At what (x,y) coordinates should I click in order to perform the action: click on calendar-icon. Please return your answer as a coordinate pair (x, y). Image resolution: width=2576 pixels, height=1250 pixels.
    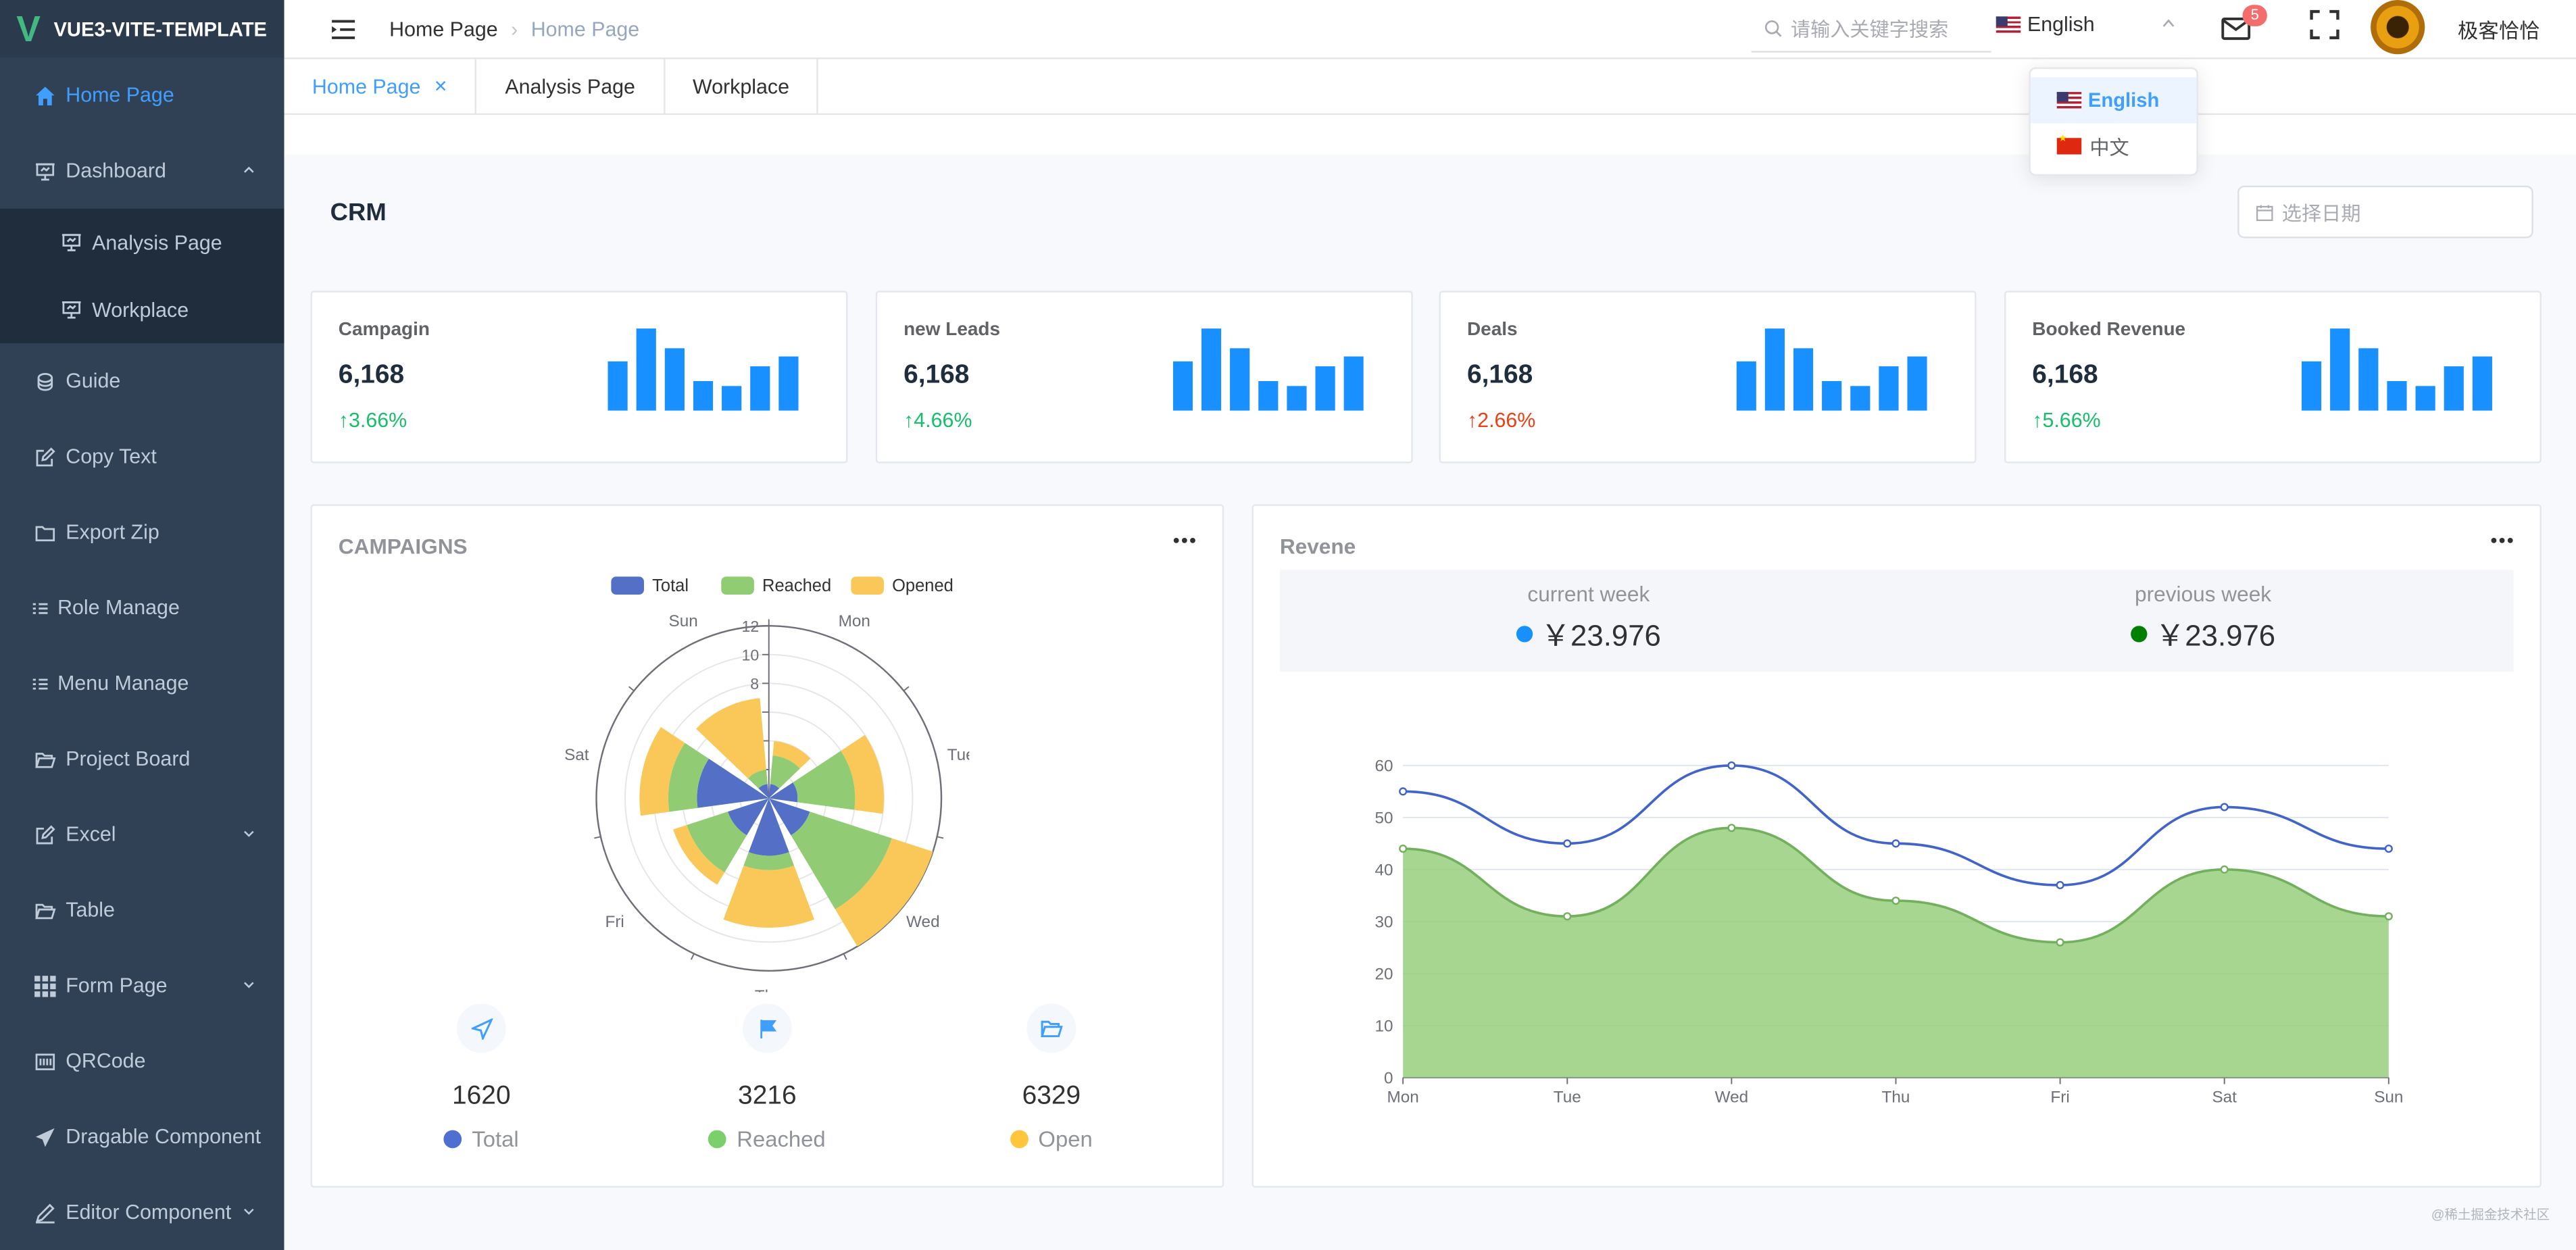
    Looking at the image, I should click on (2264, 212).